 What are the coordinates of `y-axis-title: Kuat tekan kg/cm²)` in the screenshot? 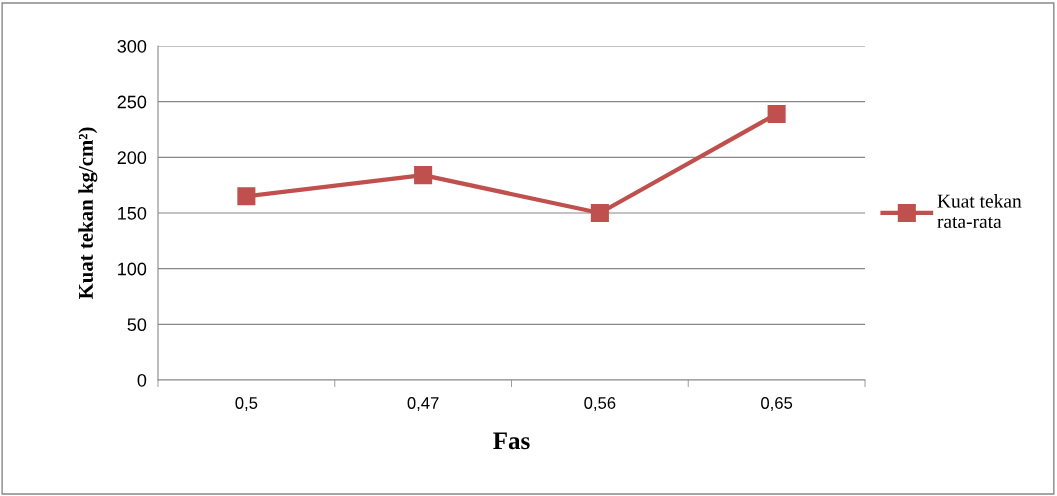 It's located at (88, 213).